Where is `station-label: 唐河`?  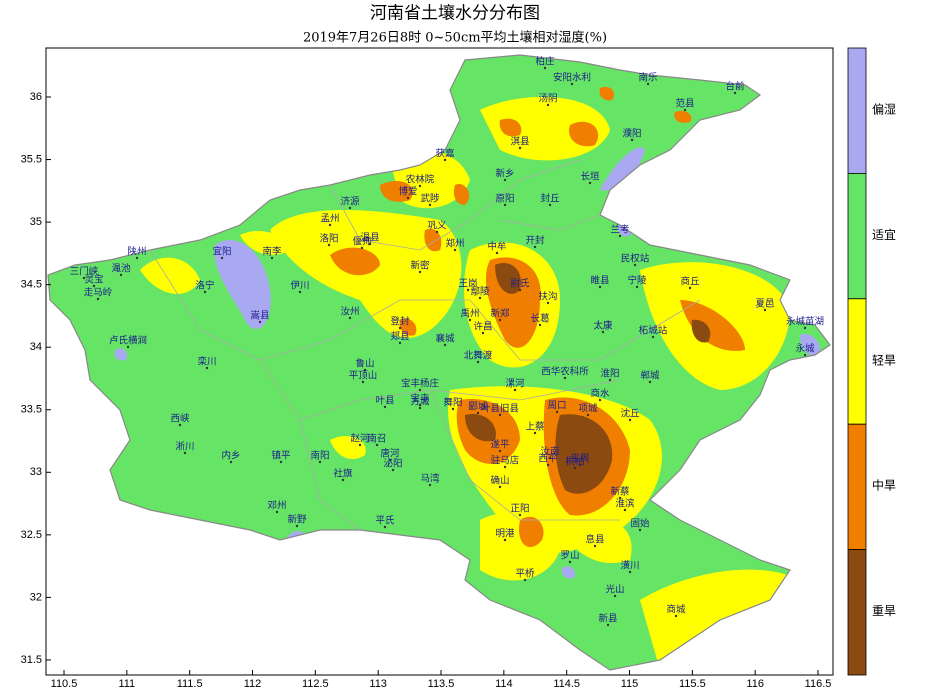
station-label: 唐河 is located at coordinates (390, 454).